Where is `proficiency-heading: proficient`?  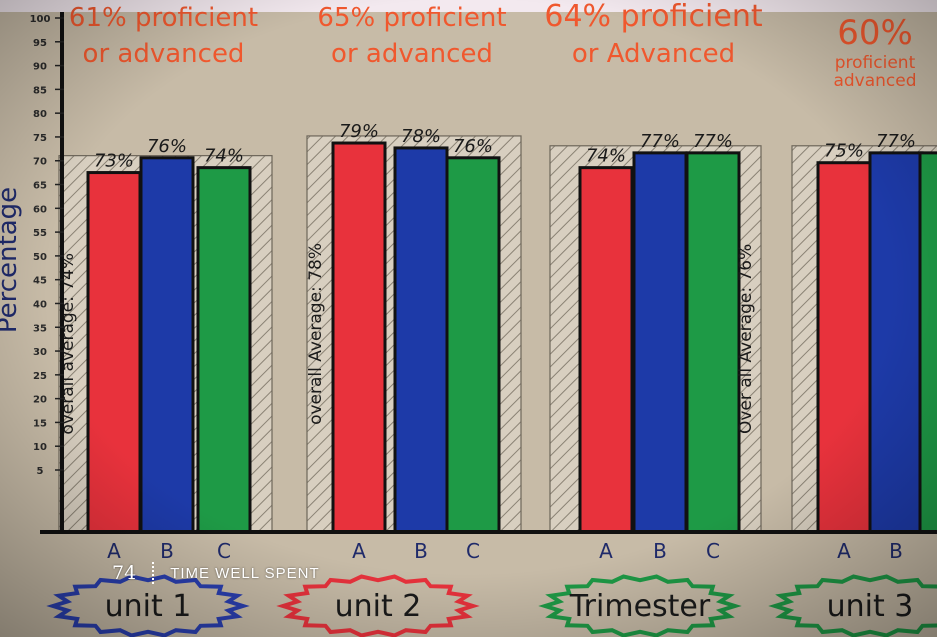 proficiency-heading: proficient is located at coordinates (875, 63).